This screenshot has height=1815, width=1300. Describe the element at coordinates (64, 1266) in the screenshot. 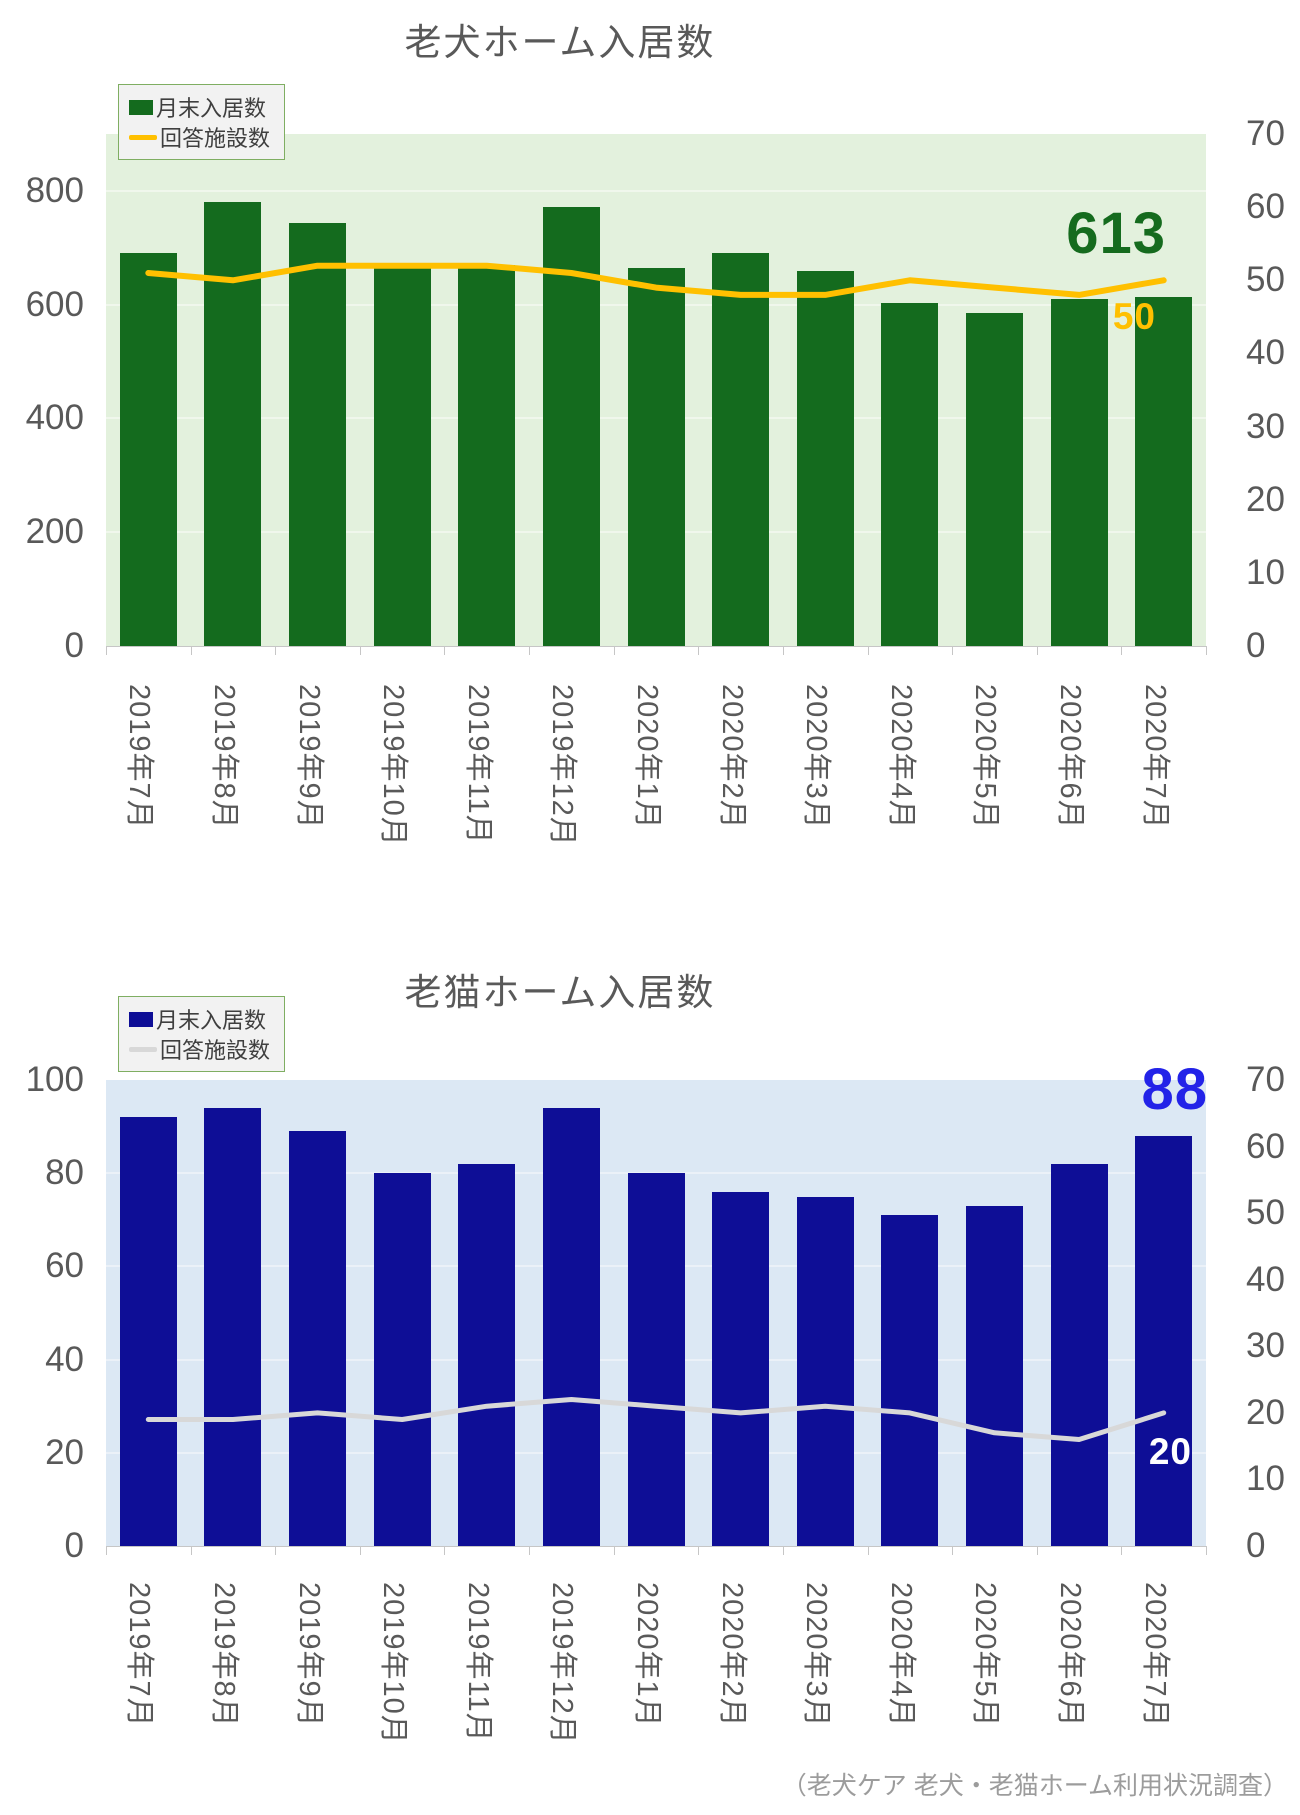

I see `left-axis-tick-label: 60` at that location.